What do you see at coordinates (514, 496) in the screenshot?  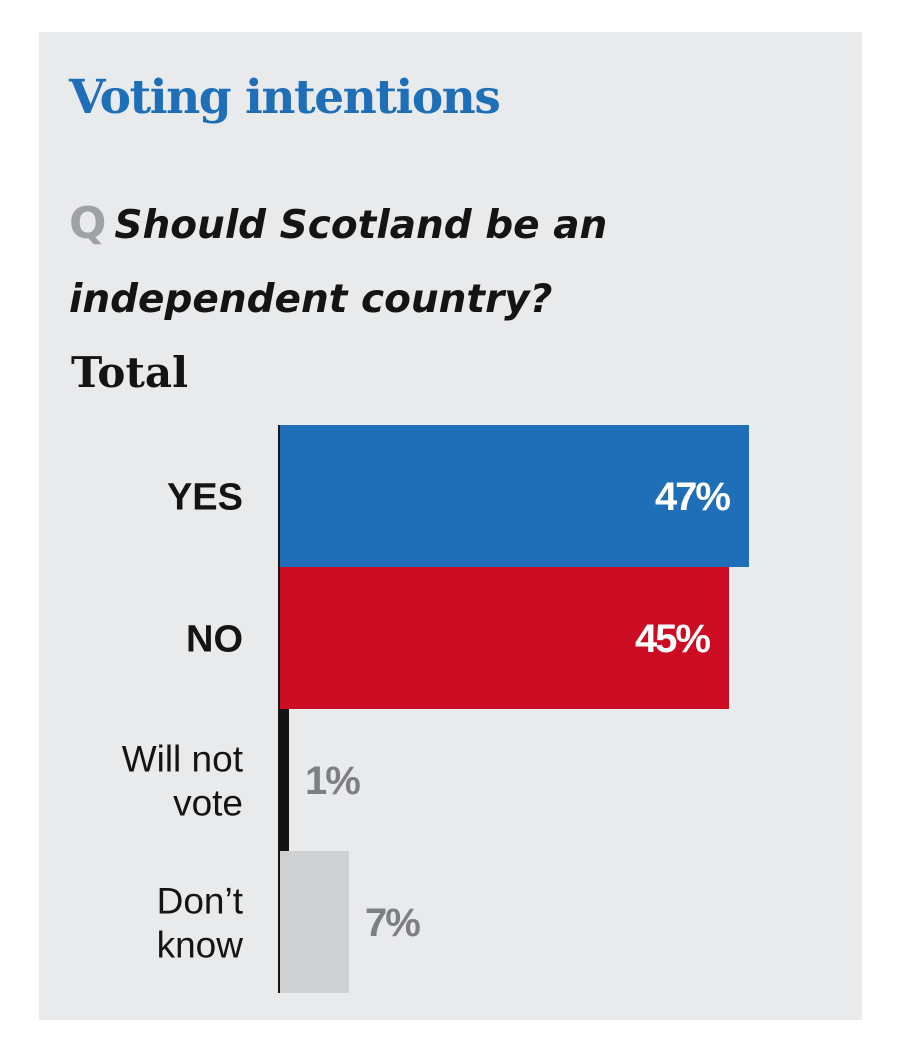 I see `bar-yes` at bounding box center [514, 496].